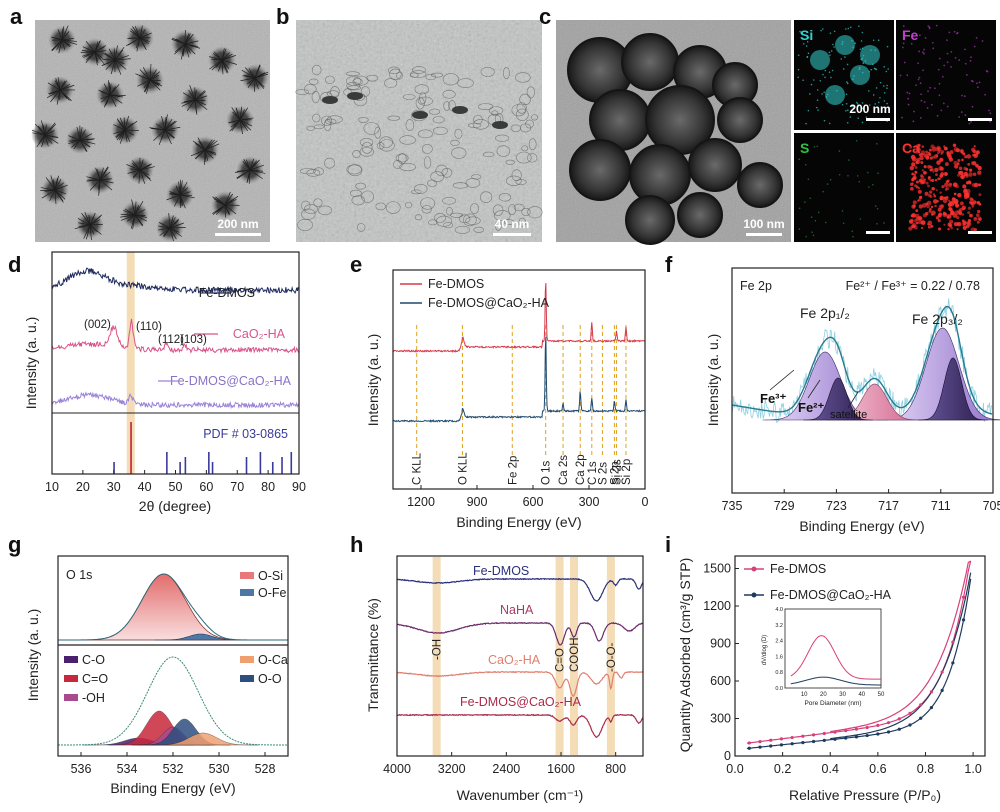 Image resolution: width=1000 pixels, height=812 pixels. Describe the element at coordinates (603, 473) in the screenshot. I see `peak-label: S 2s` at that location.